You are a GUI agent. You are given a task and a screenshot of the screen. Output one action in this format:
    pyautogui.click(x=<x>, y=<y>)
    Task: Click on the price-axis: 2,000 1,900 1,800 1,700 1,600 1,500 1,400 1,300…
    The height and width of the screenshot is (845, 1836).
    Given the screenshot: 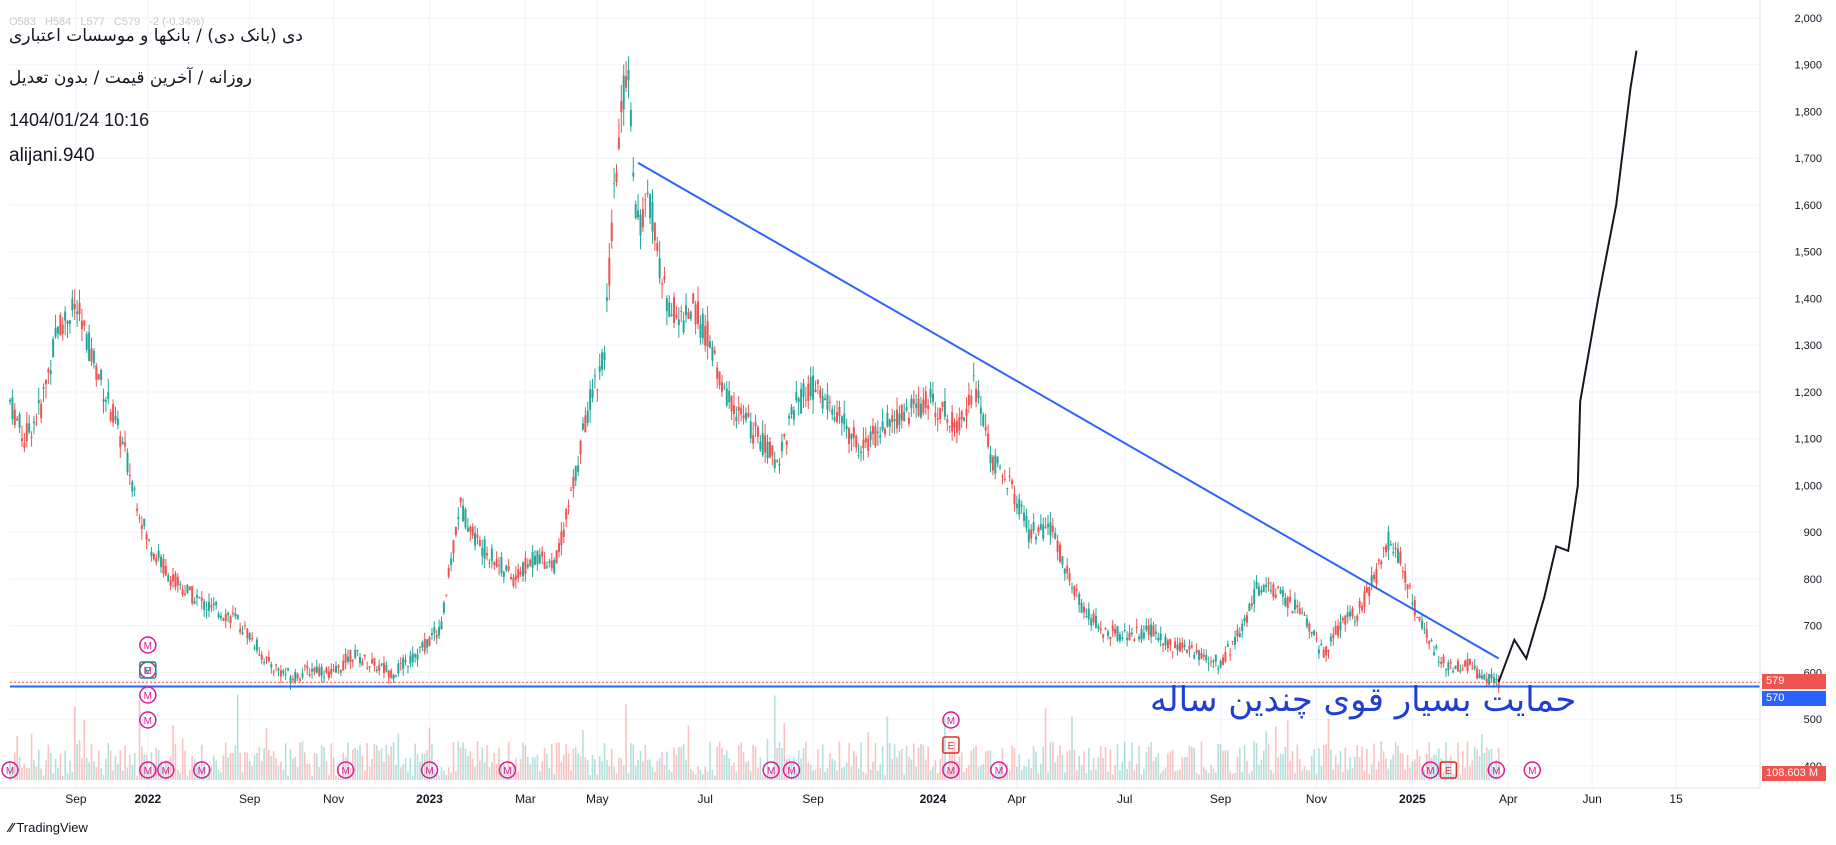 What is the action you would take?
    pyautogui.click(x=1808, y=393)
    